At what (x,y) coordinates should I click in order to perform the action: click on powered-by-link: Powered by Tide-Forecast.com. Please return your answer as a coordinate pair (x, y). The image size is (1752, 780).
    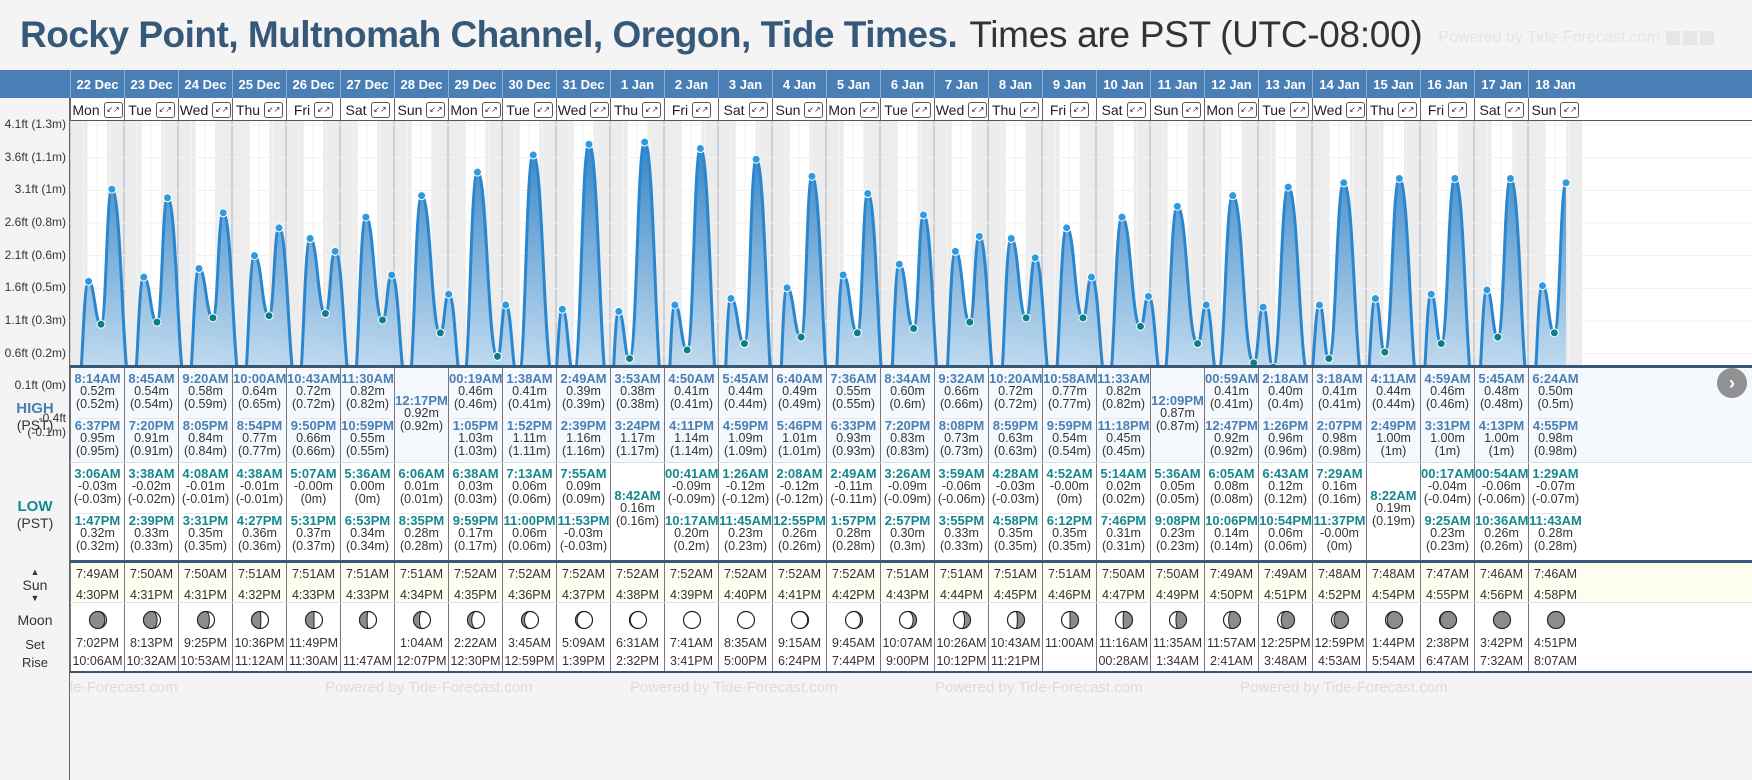
    Looking at the image, I should click on (1576, 38).